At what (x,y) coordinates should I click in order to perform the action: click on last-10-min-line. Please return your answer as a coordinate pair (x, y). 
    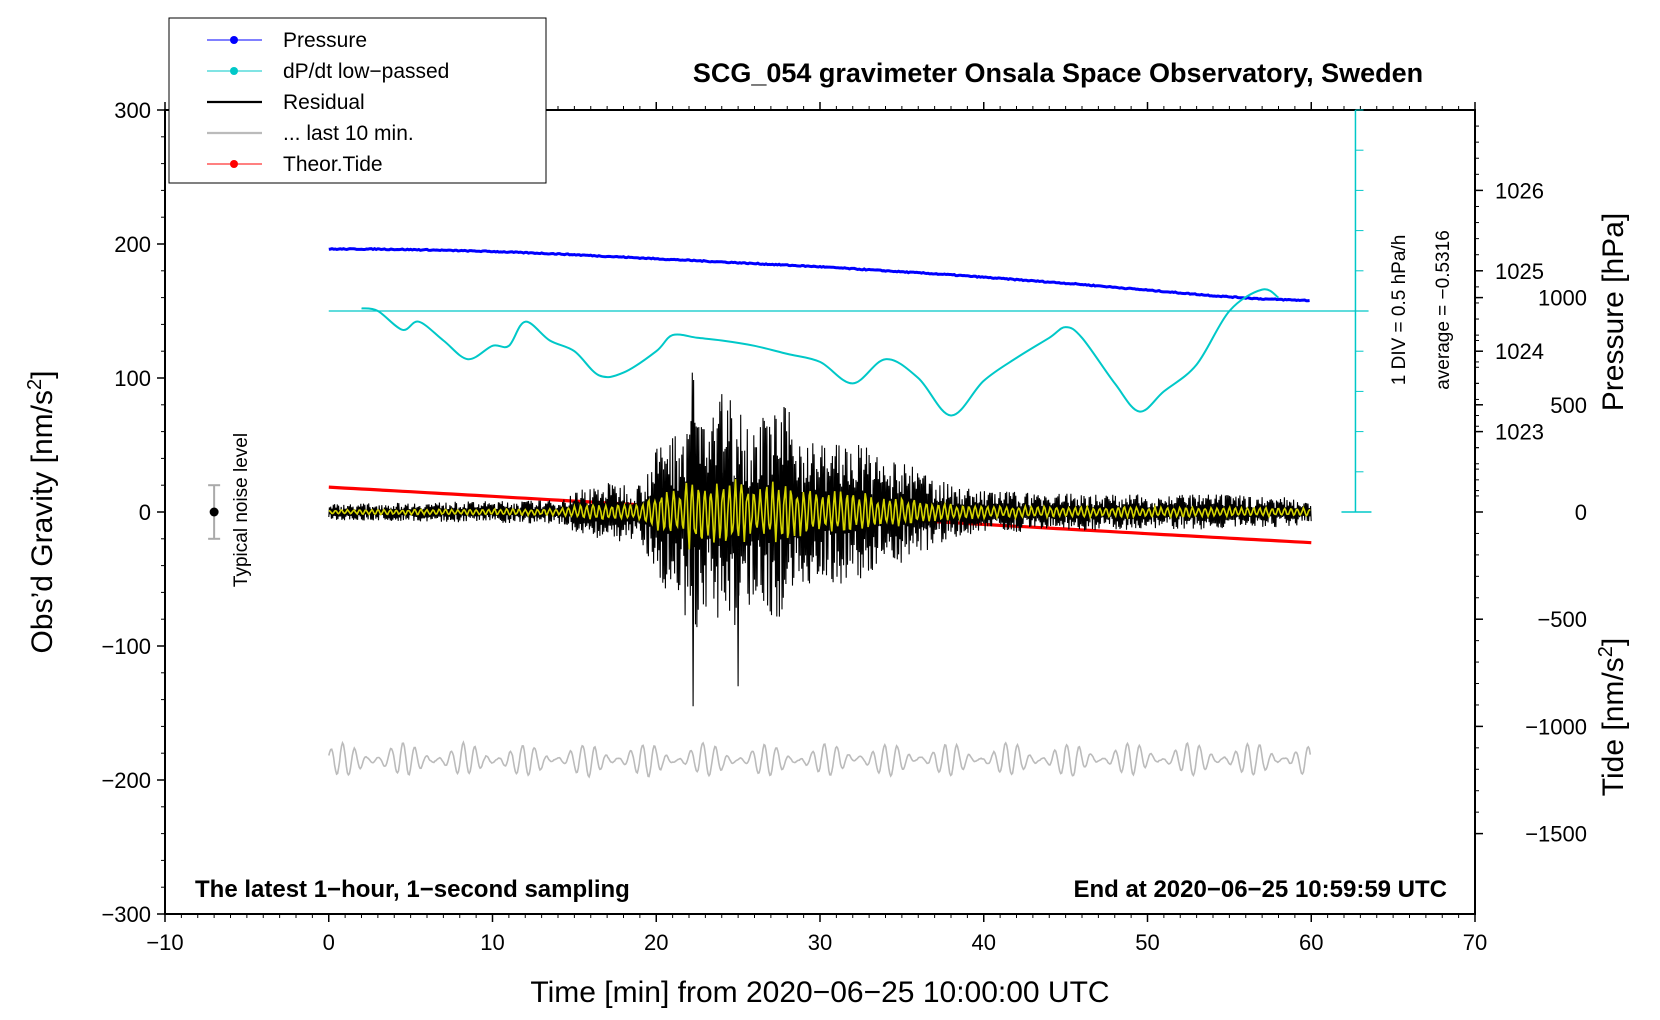
    Looking at the image, I should click on (820, 759).